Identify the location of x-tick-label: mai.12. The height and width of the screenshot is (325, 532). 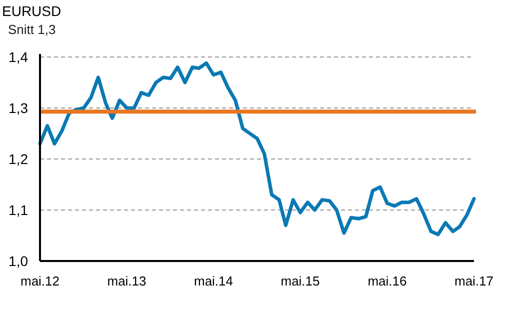
(40, 281).